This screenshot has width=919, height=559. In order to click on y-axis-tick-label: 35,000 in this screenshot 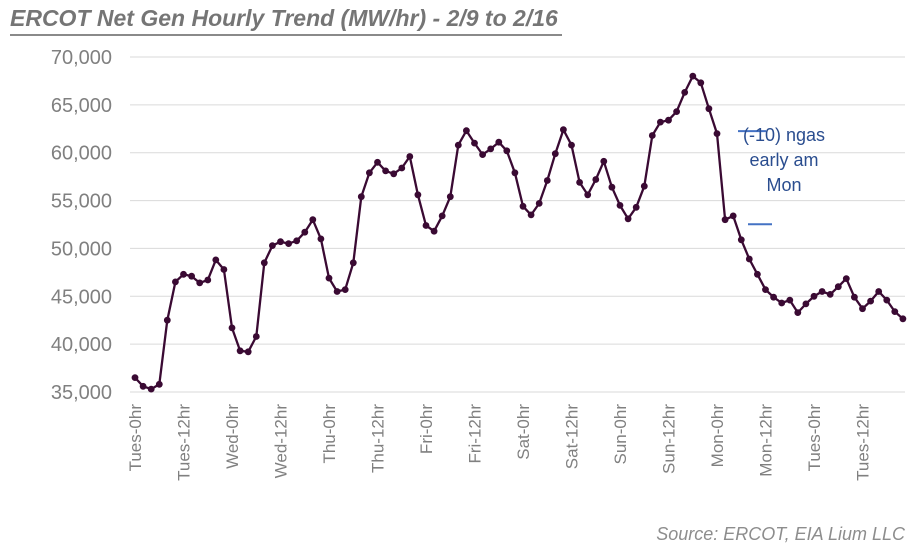, I will do `click(81, 393)`.